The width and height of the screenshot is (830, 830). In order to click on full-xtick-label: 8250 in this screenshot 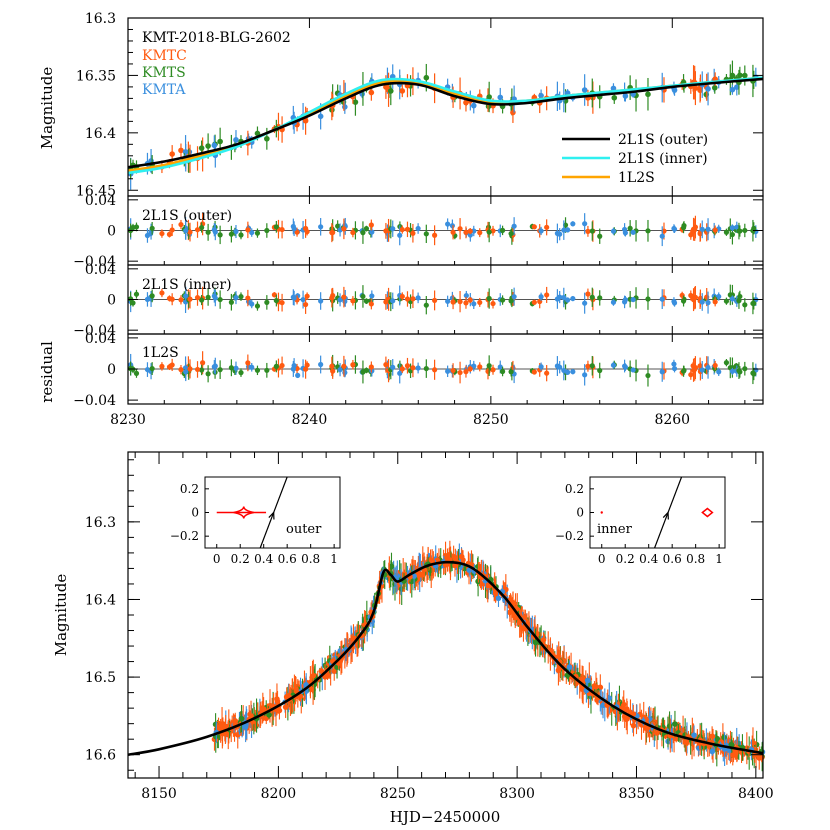, I will do `click(398, 794)`.